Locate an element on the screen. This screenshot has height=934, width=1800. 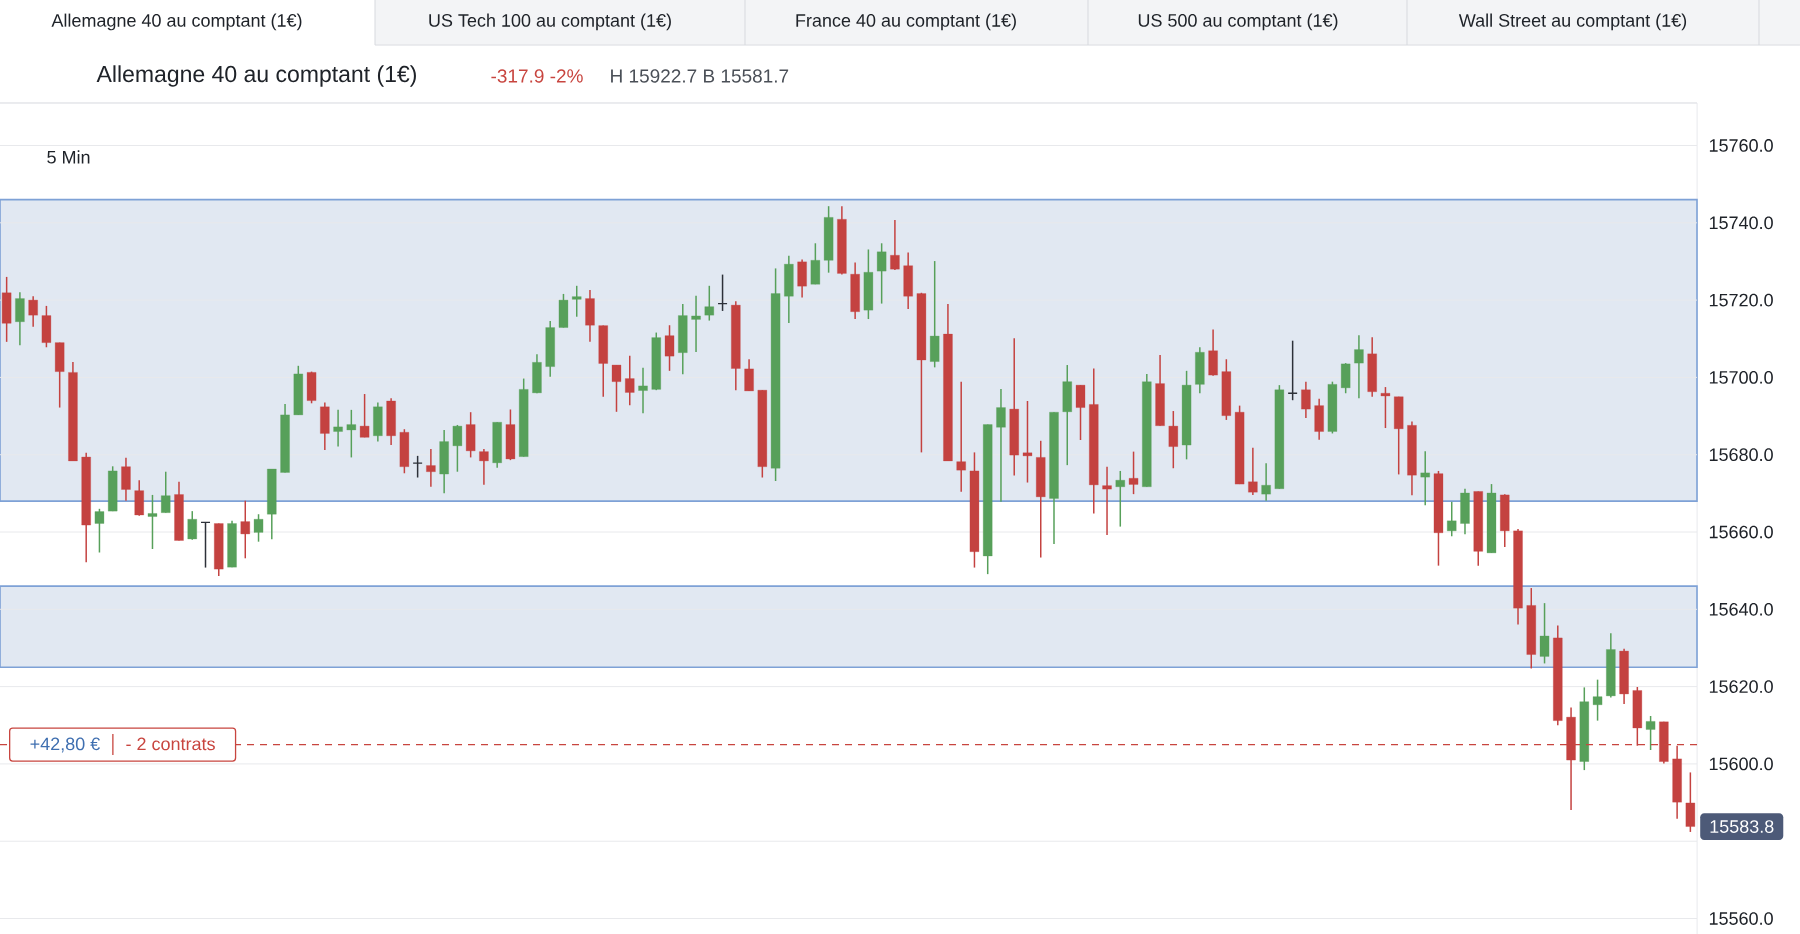
y-tick-label: 15700.0 is located at coordinates (1741, 377).